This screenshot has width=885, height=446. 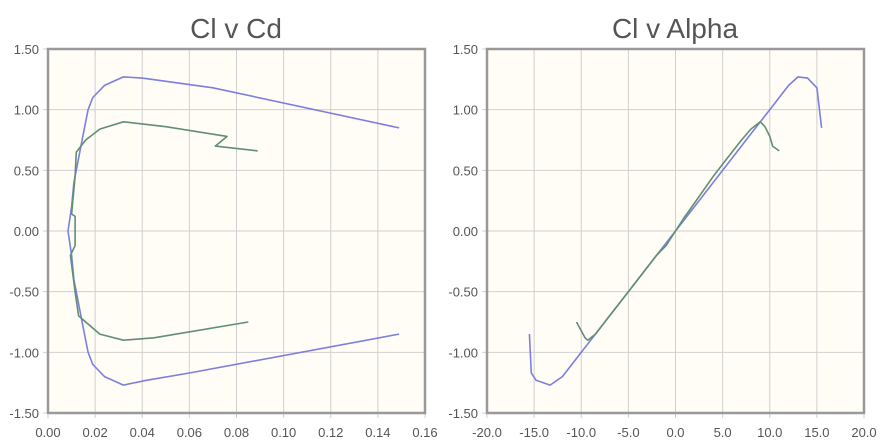 What do you see at coordinates (189, 432) in the screenshot?
I see `x-tick-label: 0.06` at bounding box center [189, 432].